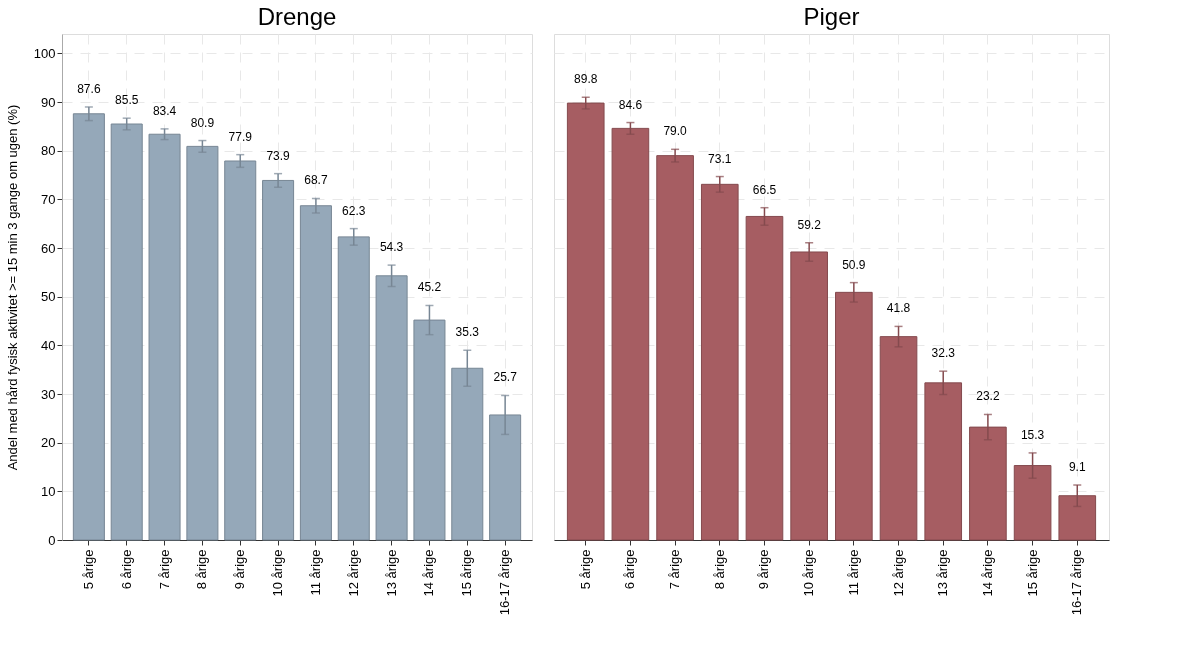 This screenshot has height=667, width=1183. Describe the element at coordinates (12, 287) in the screenshot. I see `y-axis-title: Andel med hård fysisk aktivitet >= 15 min 3 gange om ugen (%)` at that location.